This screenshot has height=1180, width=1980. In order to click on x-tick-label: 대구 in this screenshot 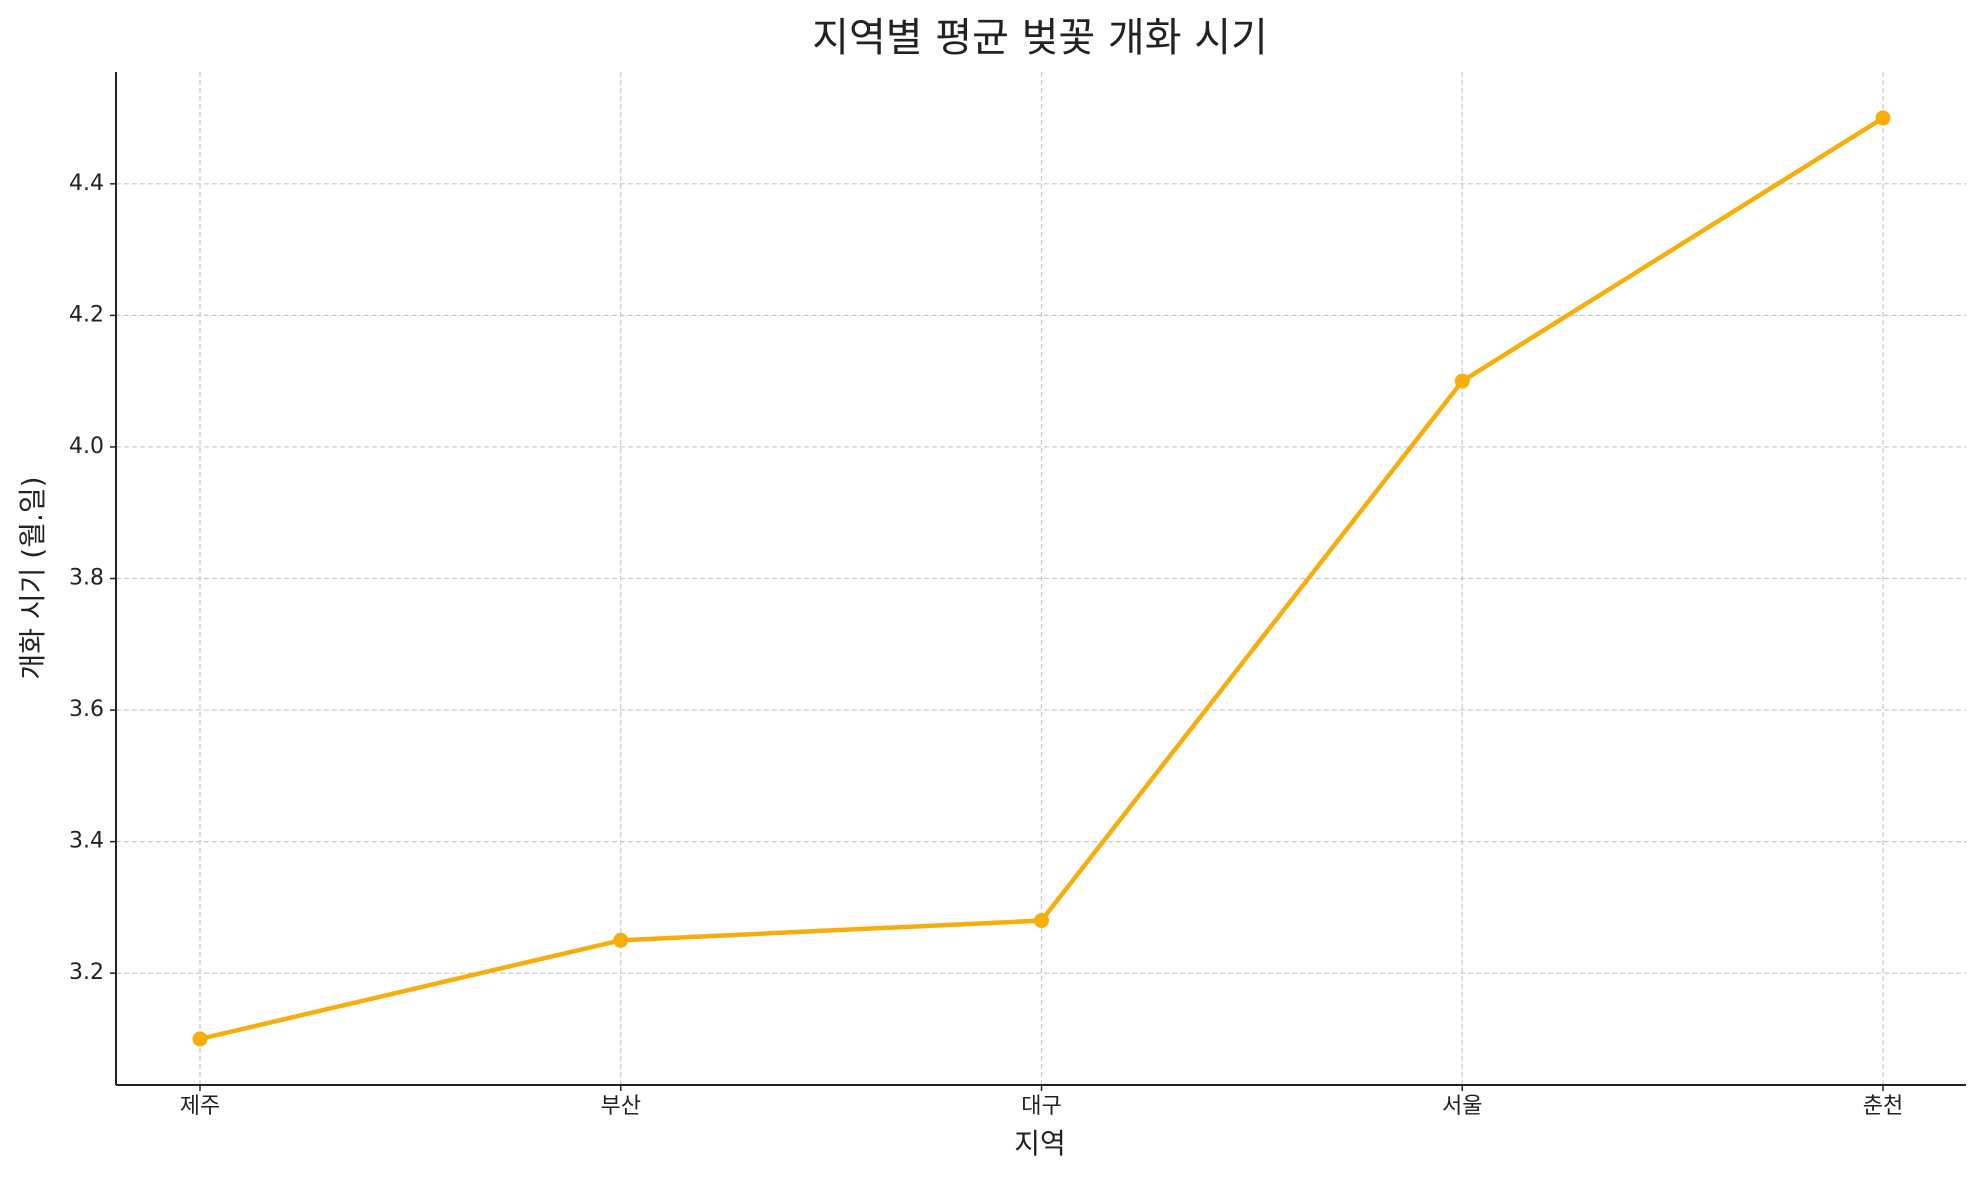, I will do `click(1041, 1106)`.